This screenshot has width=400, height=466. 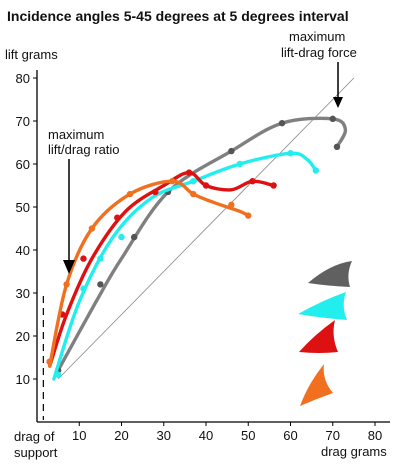 What do you see at coordinates (248, 435) in the screenshot?
I see `x-tick-label: 50` at bounding box center [248, 435].